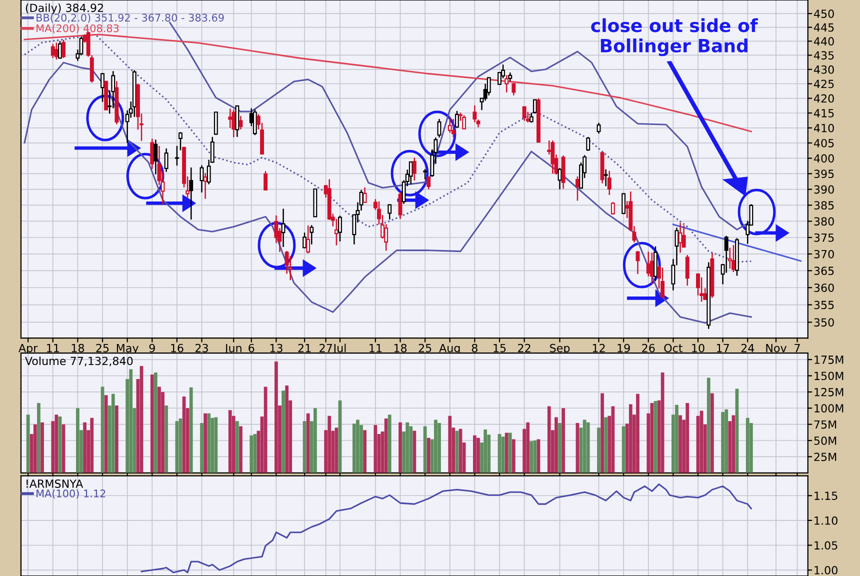 This screenshot has height=576, width=860. Describe the element at coordinates (425, 348) in the screenshot. I see `x-tick-label: 25` at that location.